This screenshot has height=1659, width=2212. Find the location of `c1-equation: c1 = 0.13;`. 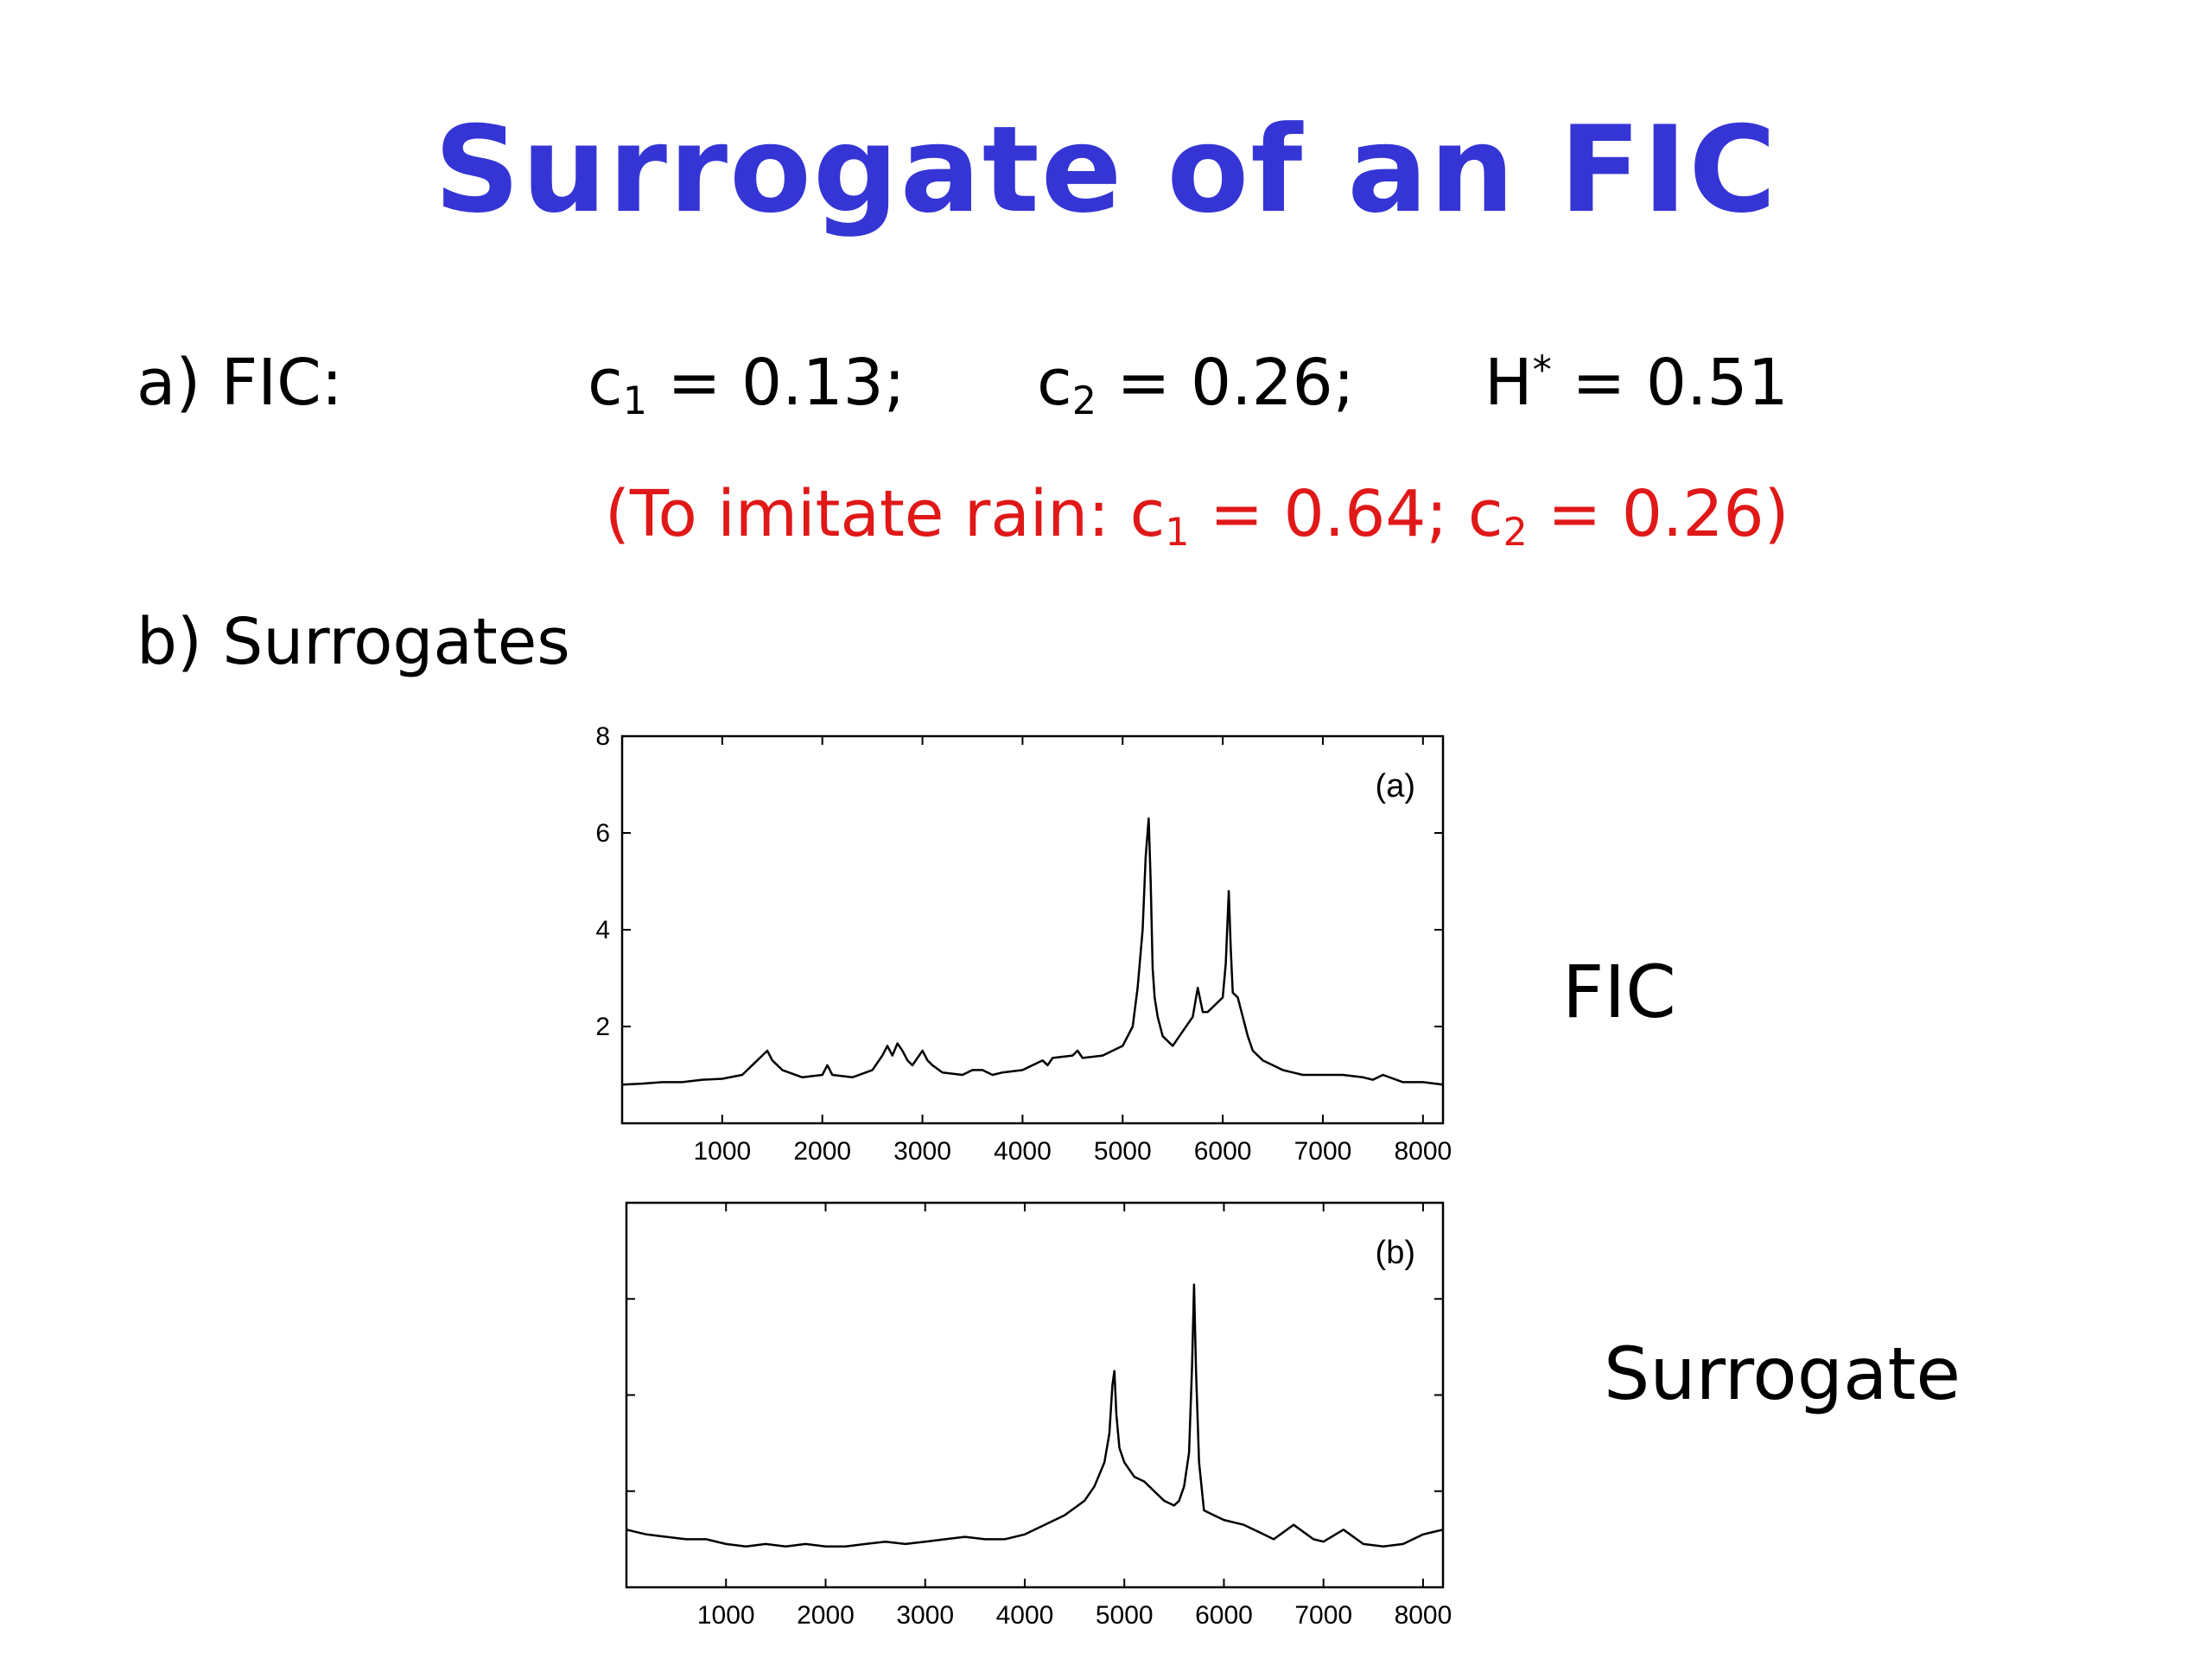

c1-equation: c1 = 0.13; is located at coordinates (747, 386).